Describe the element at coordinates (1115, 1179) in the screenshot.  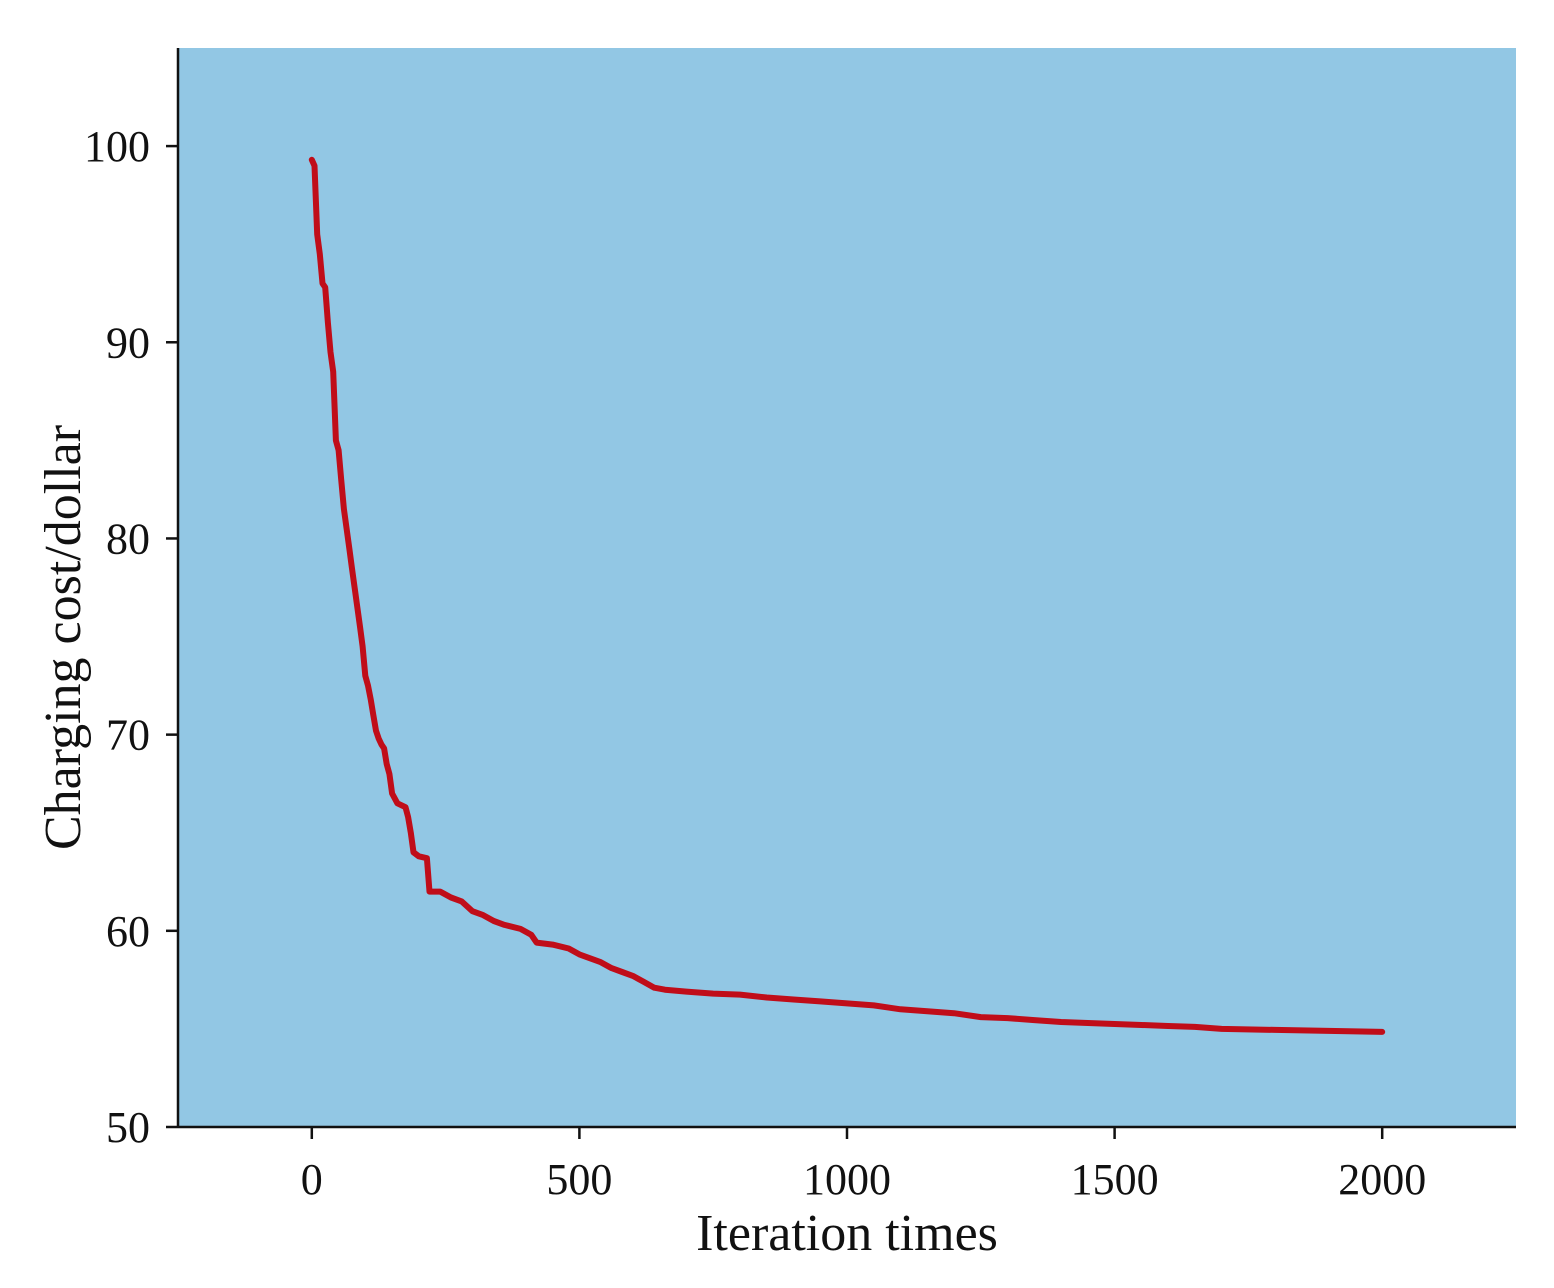
I see `x-tick-label: 1500` at that location.